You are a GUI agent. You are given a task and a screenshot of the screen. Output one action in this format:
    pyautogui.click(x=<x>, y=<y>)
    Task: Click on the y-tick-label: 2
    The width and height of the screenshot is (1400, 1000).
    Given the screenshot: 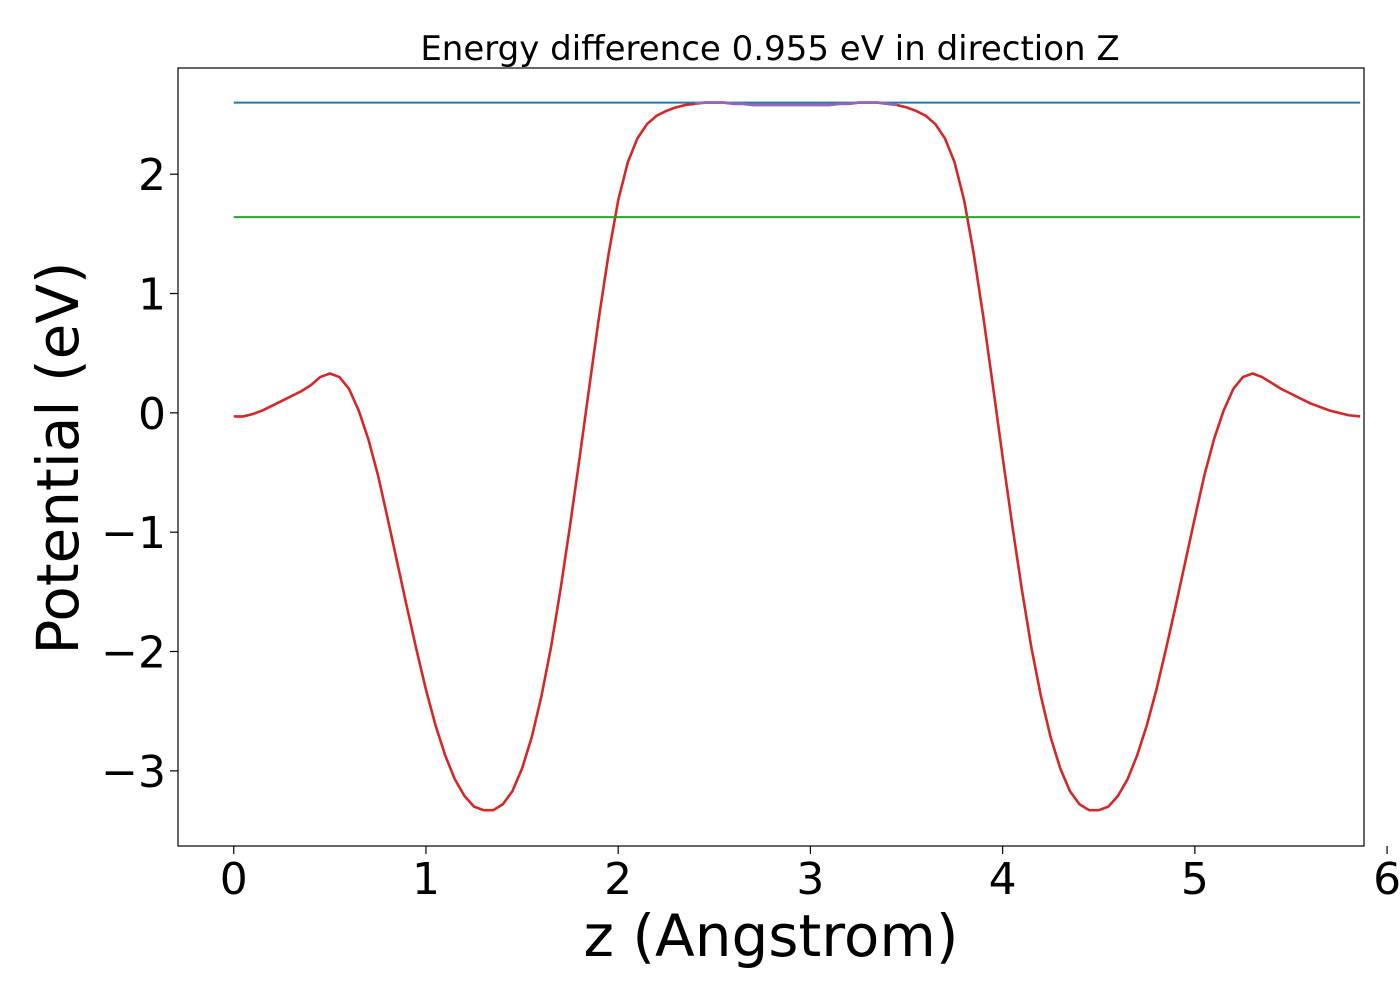 What is the action you would take?
    pyautogui.click(x=152, y=175)
    